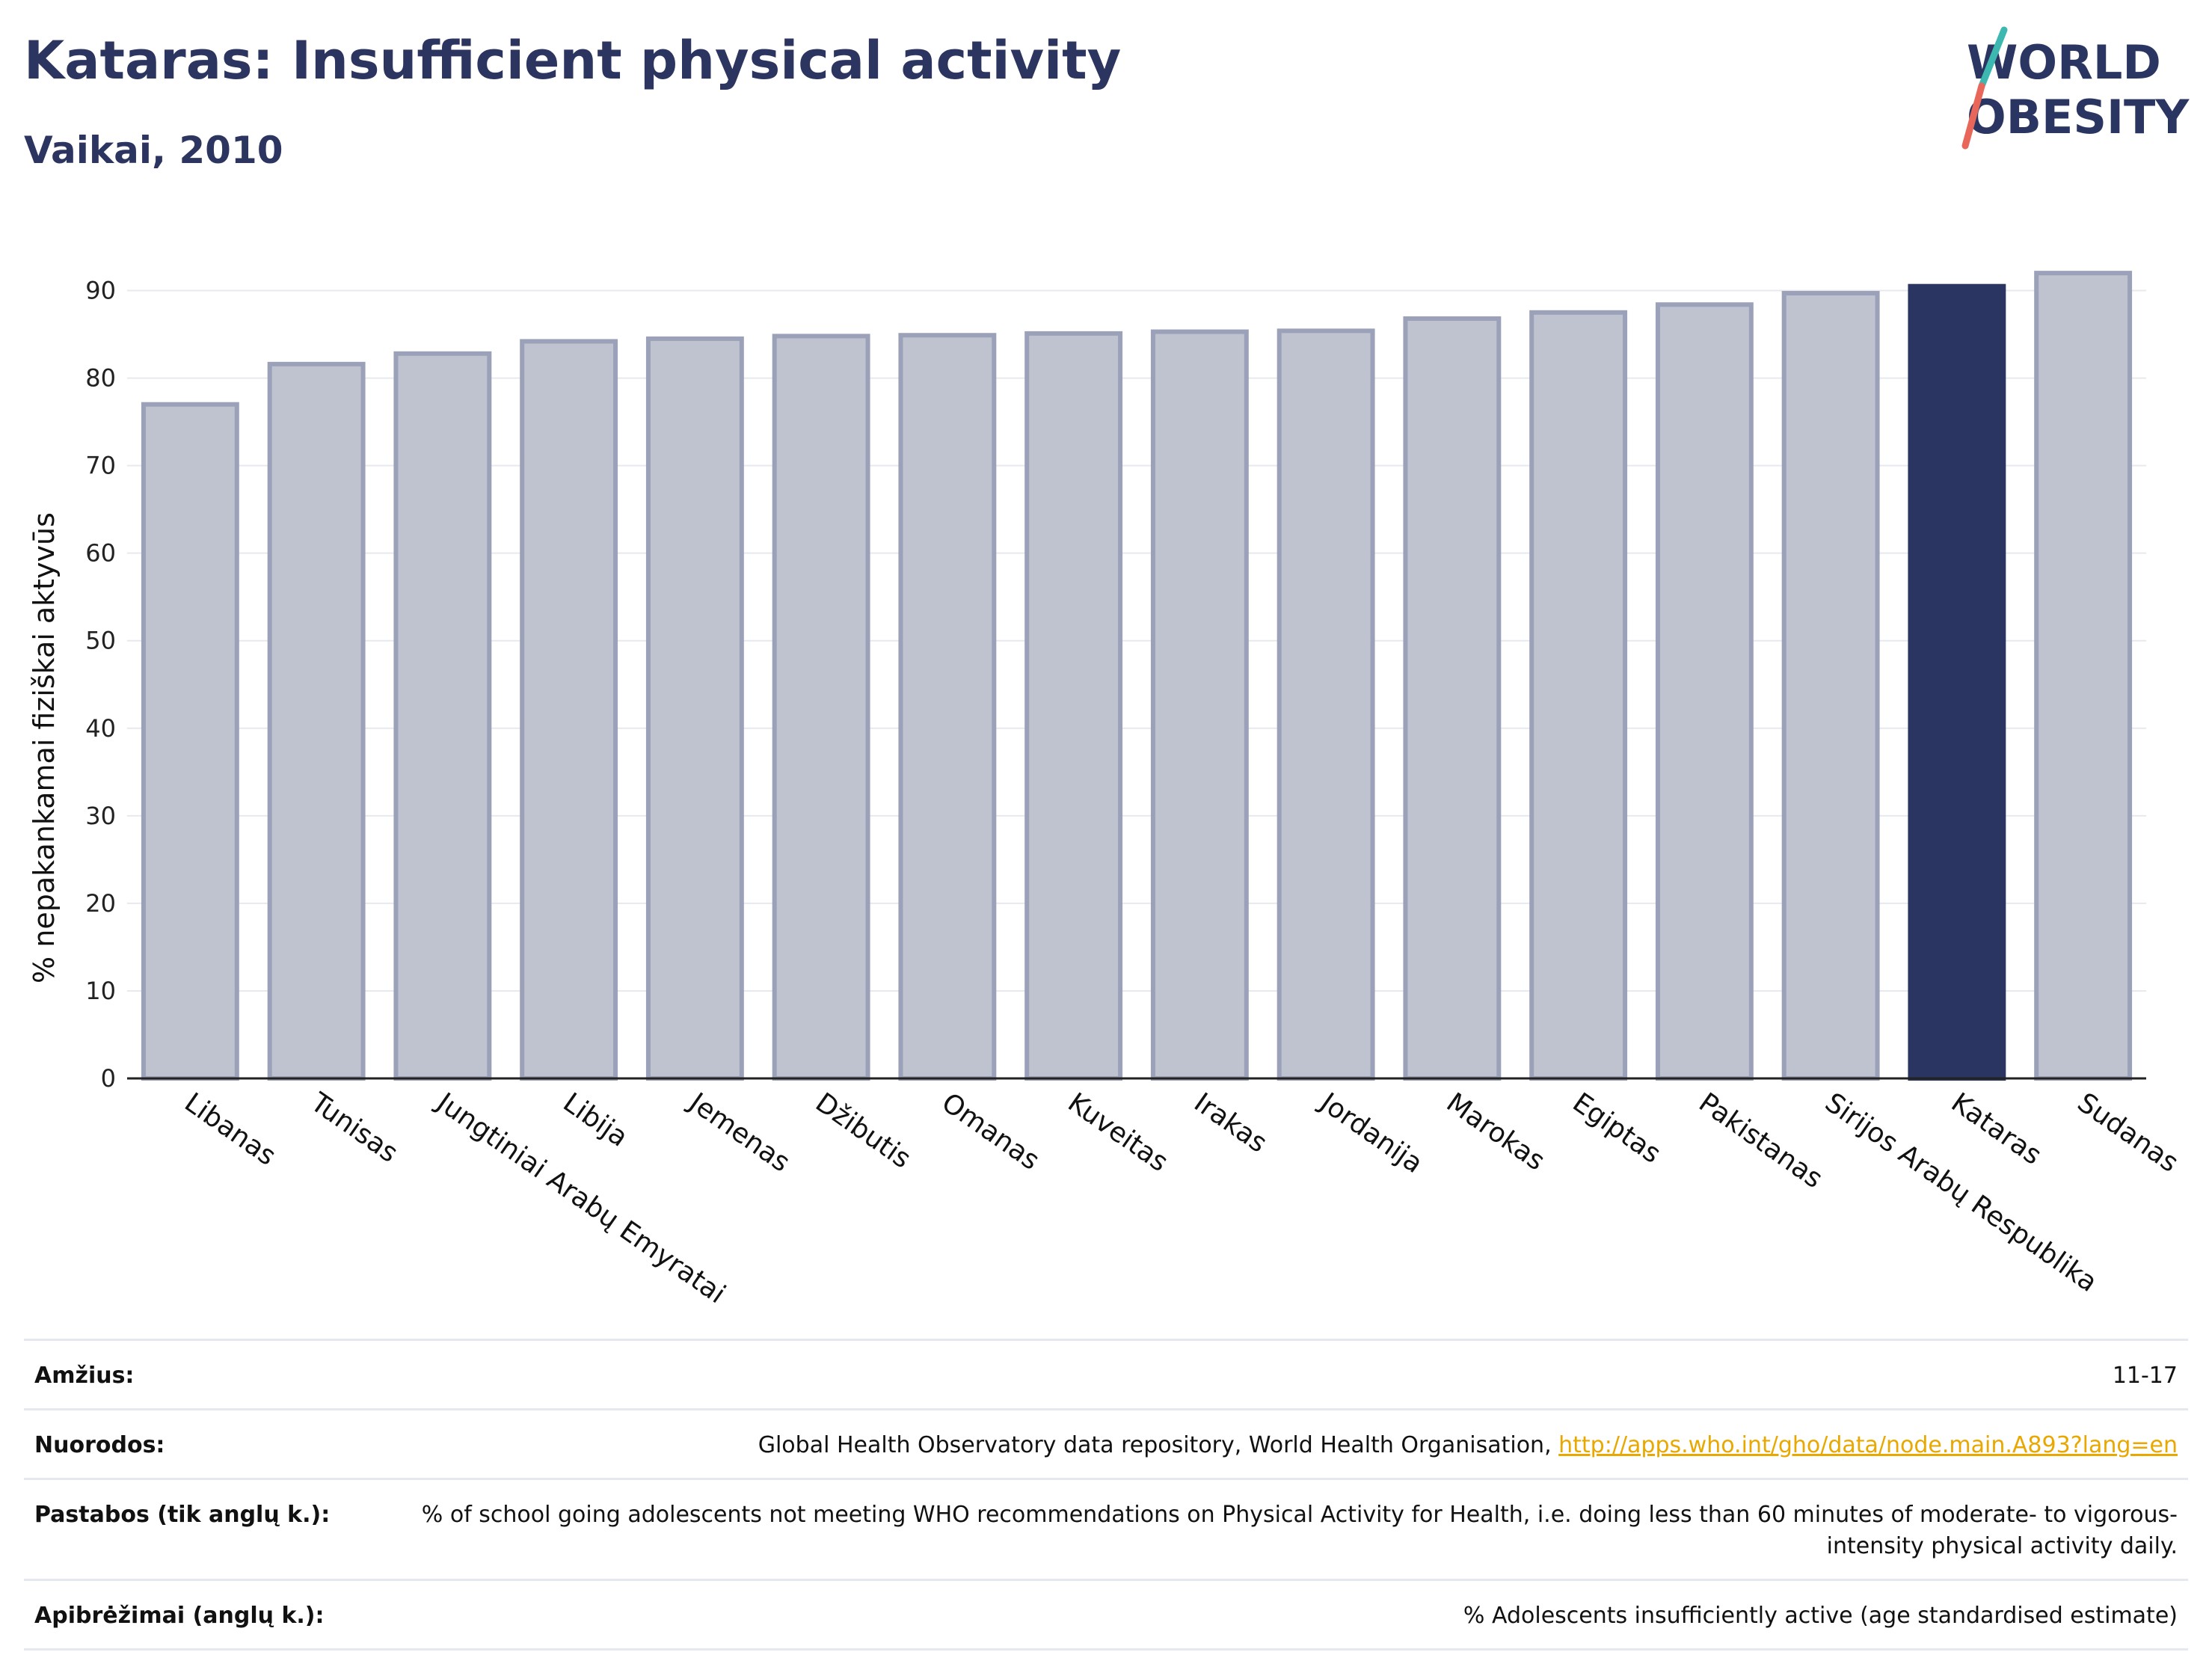 The image size is (2212, 1655). What do you see at coordinates (1370, 1133) in the screenshot?
I see `x-tick-label: Jordanija` at bounding box center [1370, 1133].